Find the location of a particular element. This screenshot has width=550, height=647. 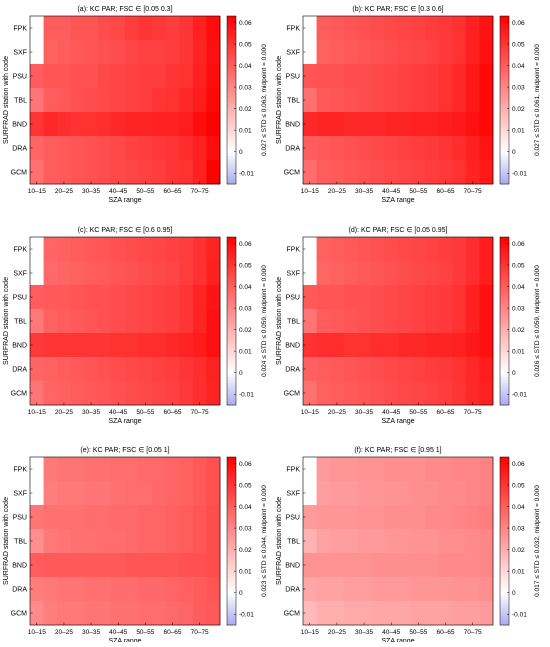

colorbar-label: 0.027 ≤ STD ≤ 0.061, midpoint = 0.000 is located at coordinates (537, 100).